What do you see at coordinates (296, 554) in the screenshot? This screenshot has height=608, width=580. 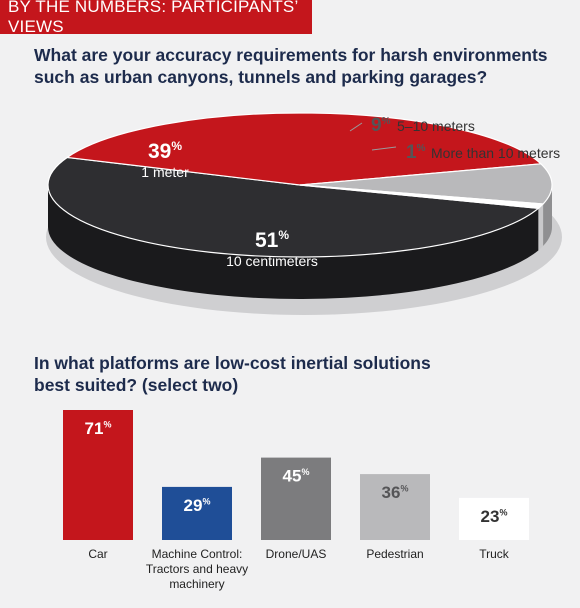 I see `category-label-drone: Drone/UAS` at bounding box center [296, 554].